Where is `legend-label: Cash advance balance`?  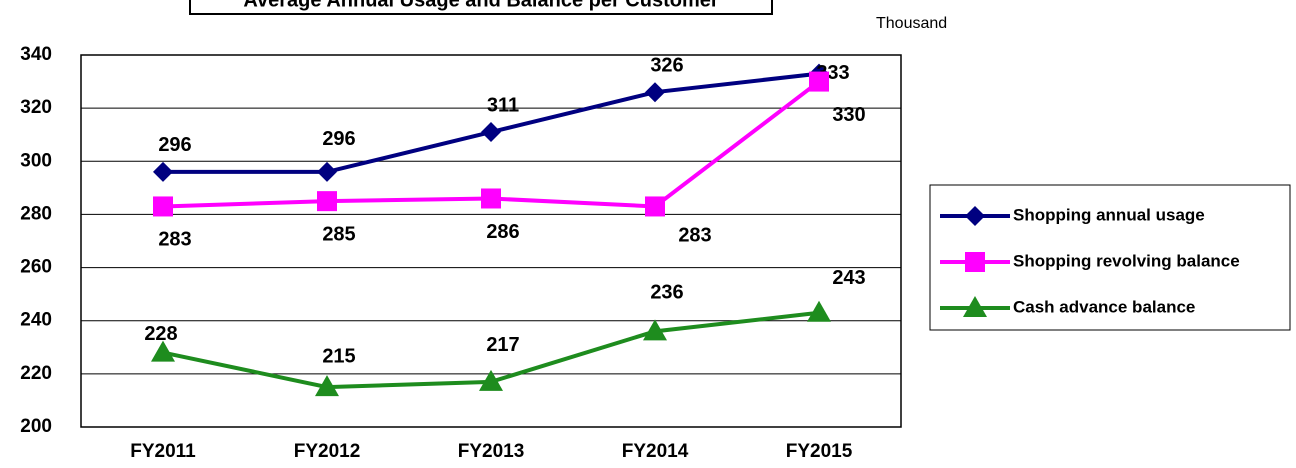
legend-label: Cash advance balance is located at coordinates (1104, 306).